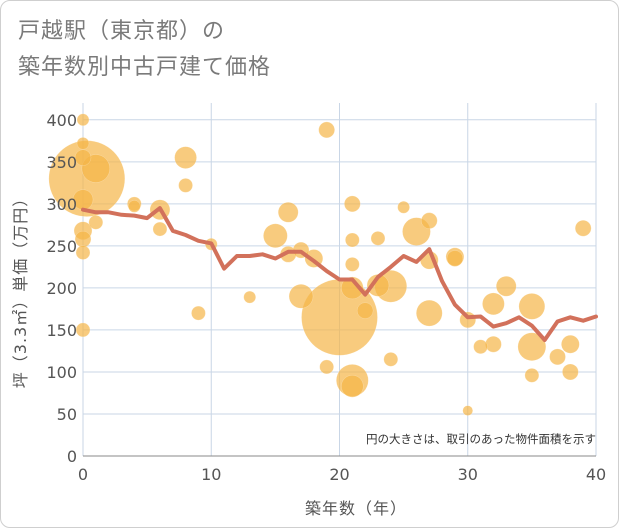 Image resolution: width=621 pixels, height=530 pixels. I want to click on chart-title: 戸越駅（東京都）の 築年数別中古戸建て価格, so click(144, 50).